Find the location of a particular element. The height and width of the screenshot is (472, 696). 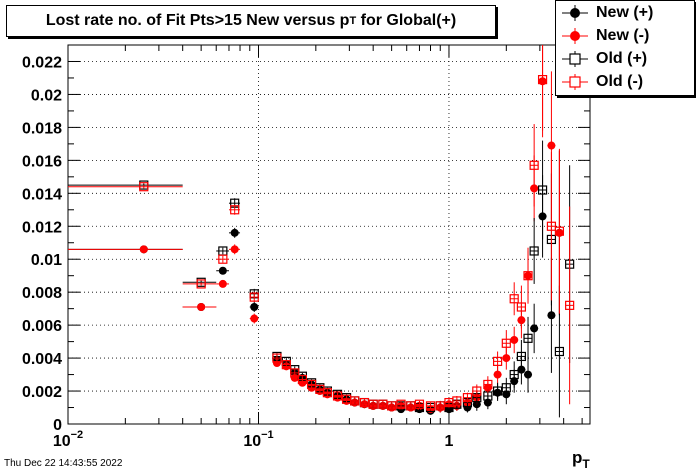

y-tick-label: 0.014 is located at coordinates (42, 194).